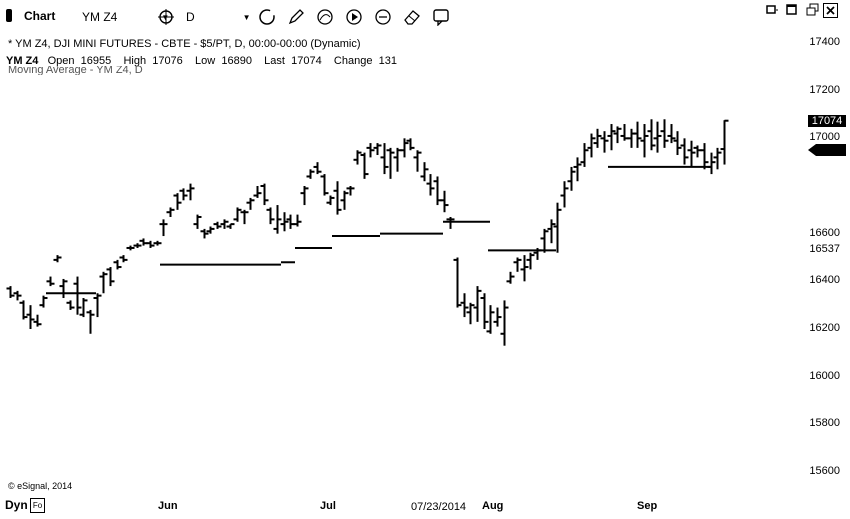  What do you see at coordinates (296, 17) in the screenshot?
I see `pencil-icon` at bounding box center [296, 17].